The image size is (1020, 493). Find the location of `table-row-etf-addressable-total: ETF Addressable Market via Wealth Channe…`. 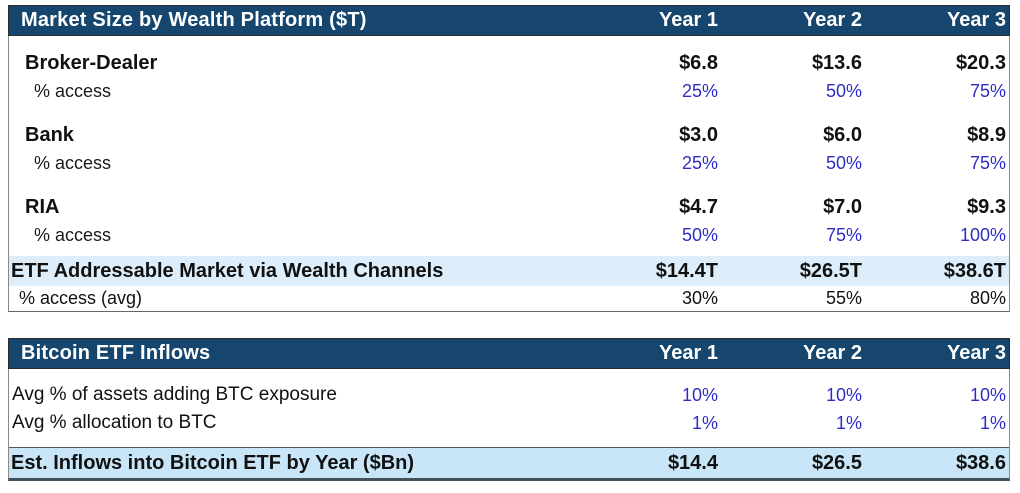

table-row-etf-addressable-total: ETF Addressable Market via Wealth Channe… is located at coordinates (509, 271).